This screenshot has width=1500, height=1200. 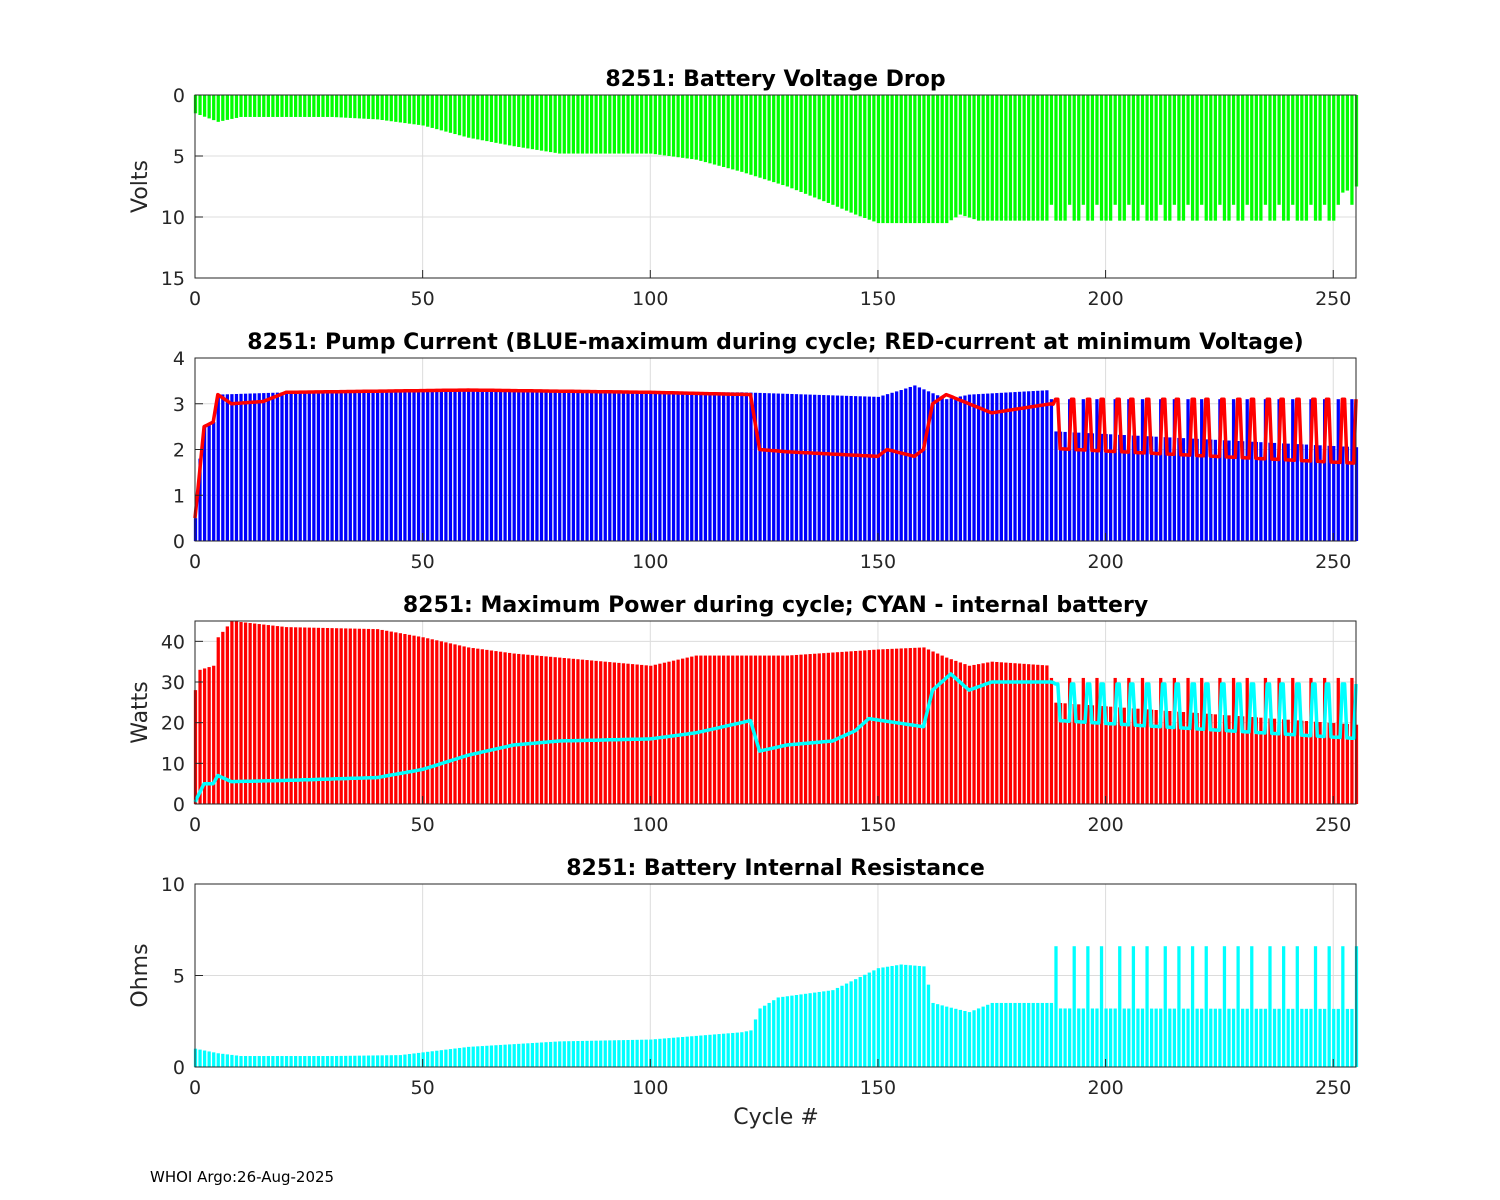 What do you see at coordinates (173, 218) in the screenshot?
I see `y-tick-label: 10` at bounding box center [173, 218].